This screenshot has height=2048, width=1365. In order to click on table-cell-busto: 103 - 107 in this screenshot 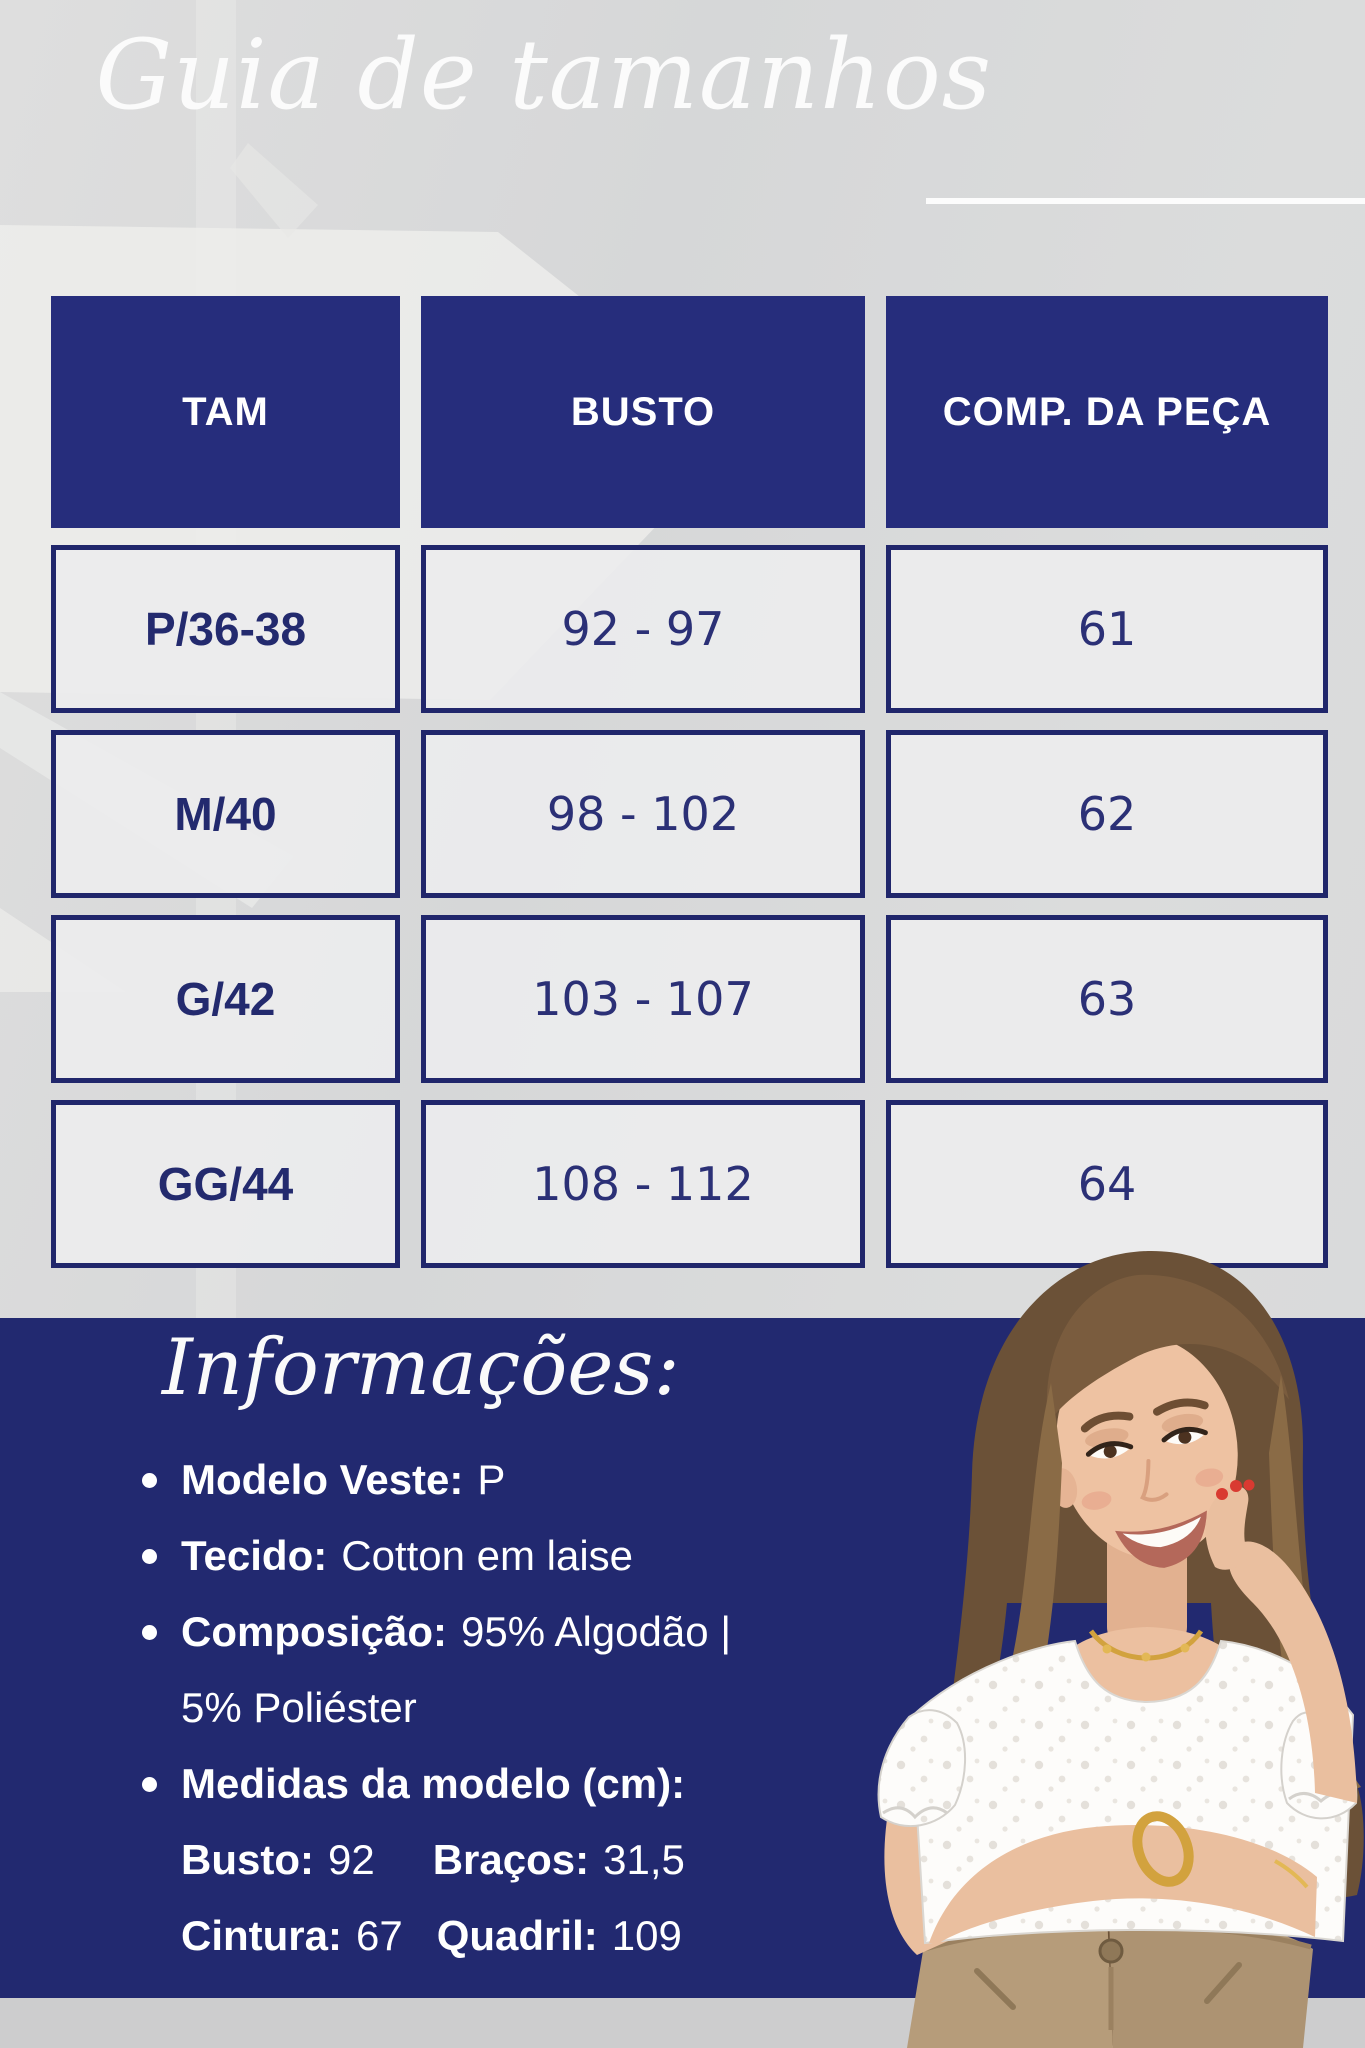, I will do `click(643, 999)`.